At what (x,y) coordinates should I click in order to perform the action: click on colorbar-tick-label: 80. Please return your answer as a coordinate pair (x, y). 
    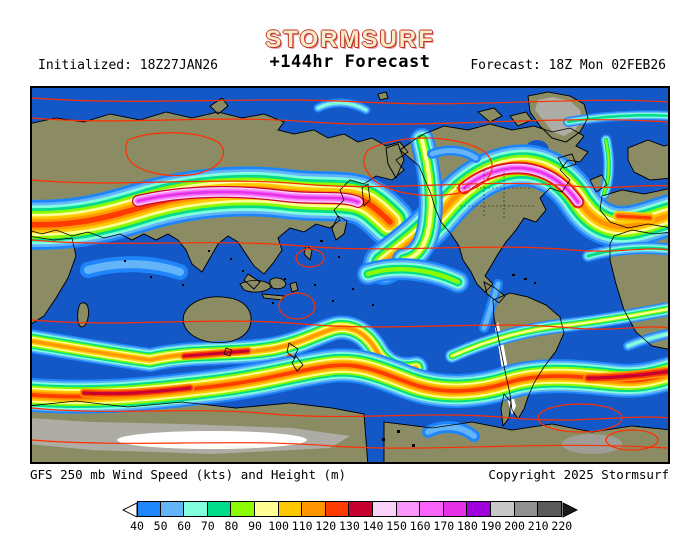
    Looking at the image, I should click on (231, 526).